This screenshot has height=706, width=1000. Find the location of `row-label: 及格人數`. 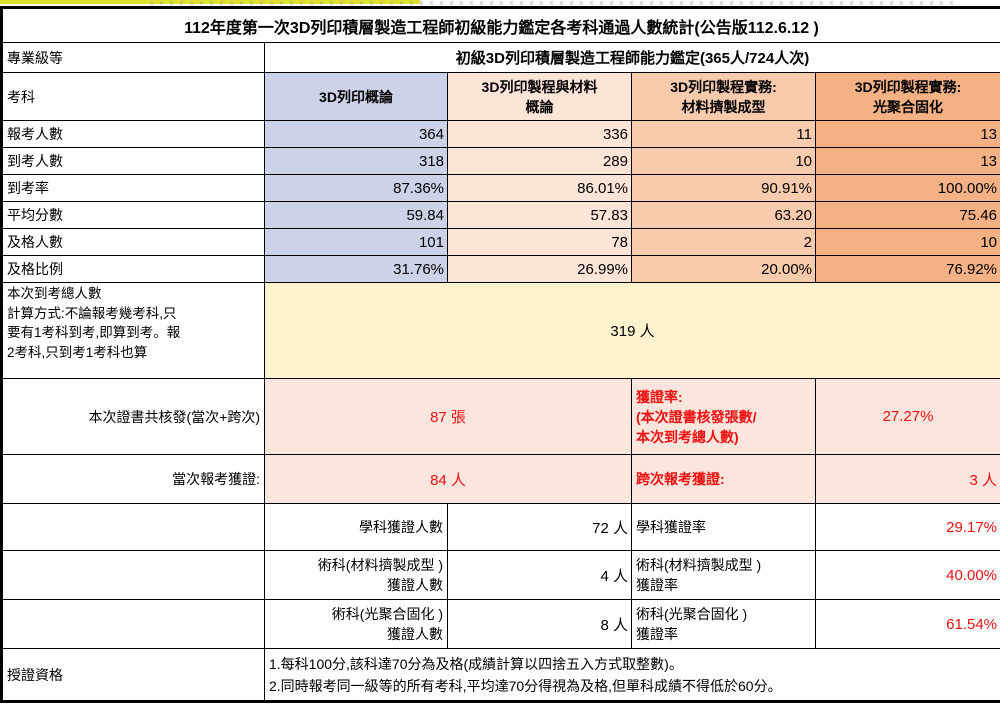

row-label: 及格人數 is located at coordinates (133, 242).